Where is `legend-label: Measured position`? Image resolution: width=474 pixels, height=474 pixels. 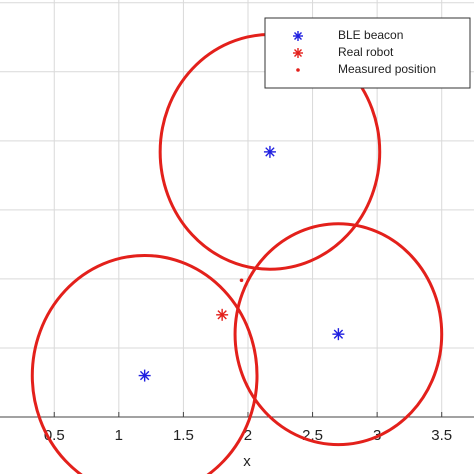
legend-label: Measured position is located at coordinates (387, 69).